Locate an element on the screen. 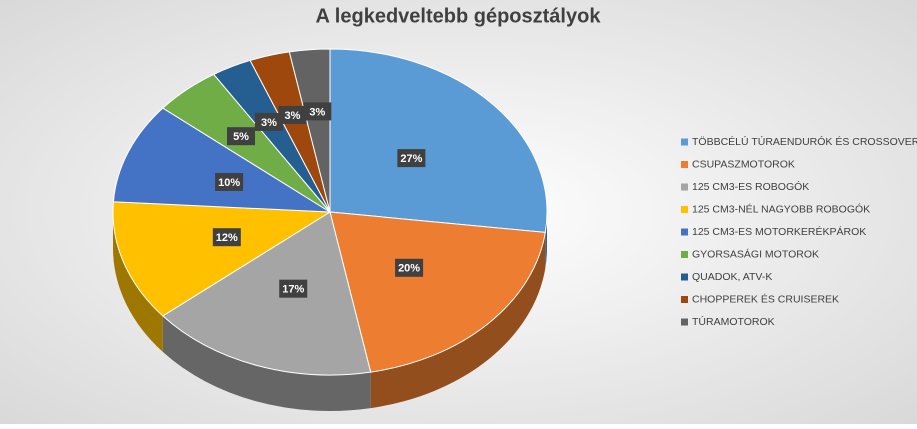  data-label: 17% is located at coordinates (293, 290).